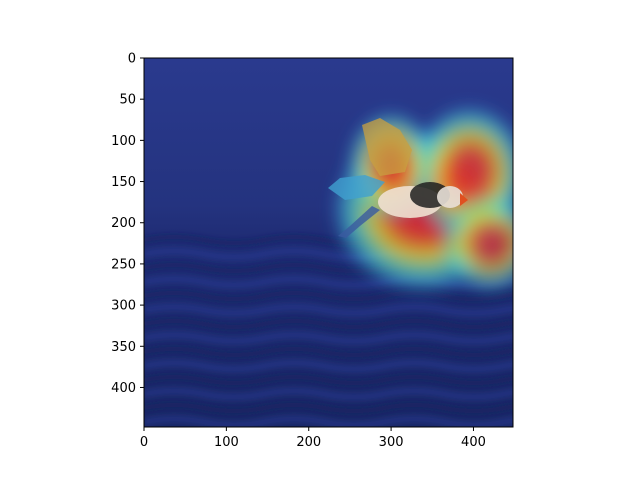  I want to click on y-tick-label: 50, so click(127, 100).